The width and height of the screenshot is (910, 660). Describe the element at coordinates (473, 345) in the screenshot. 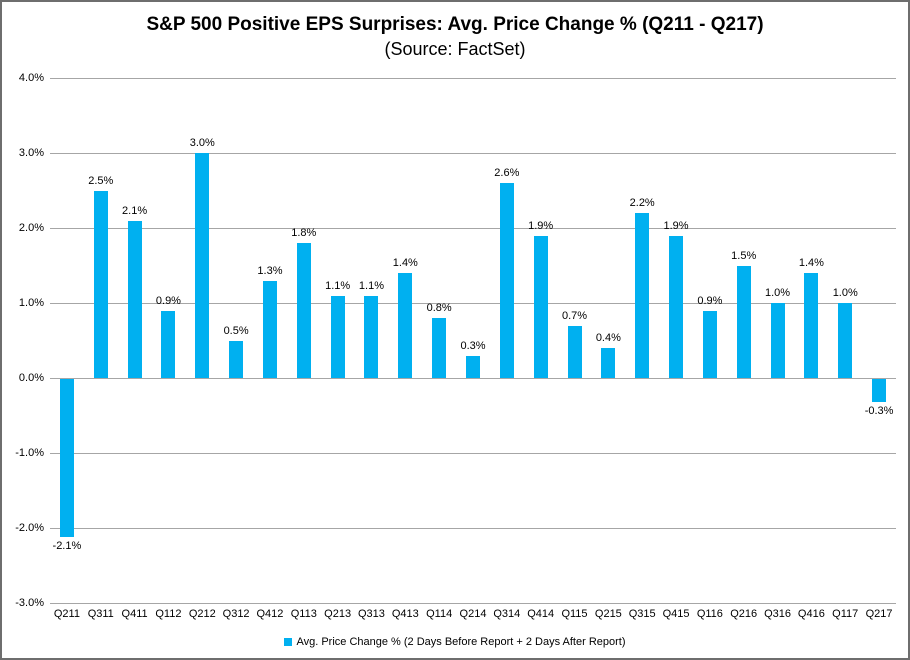

I see `bar-value-label: 0.3%` at that location.